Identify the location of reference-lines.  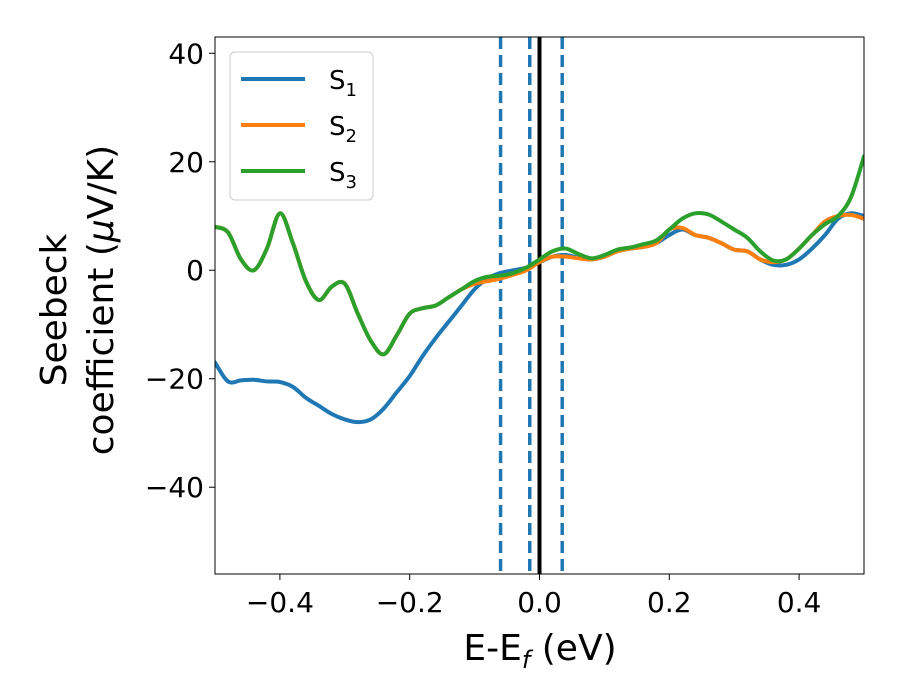
(531, 305).